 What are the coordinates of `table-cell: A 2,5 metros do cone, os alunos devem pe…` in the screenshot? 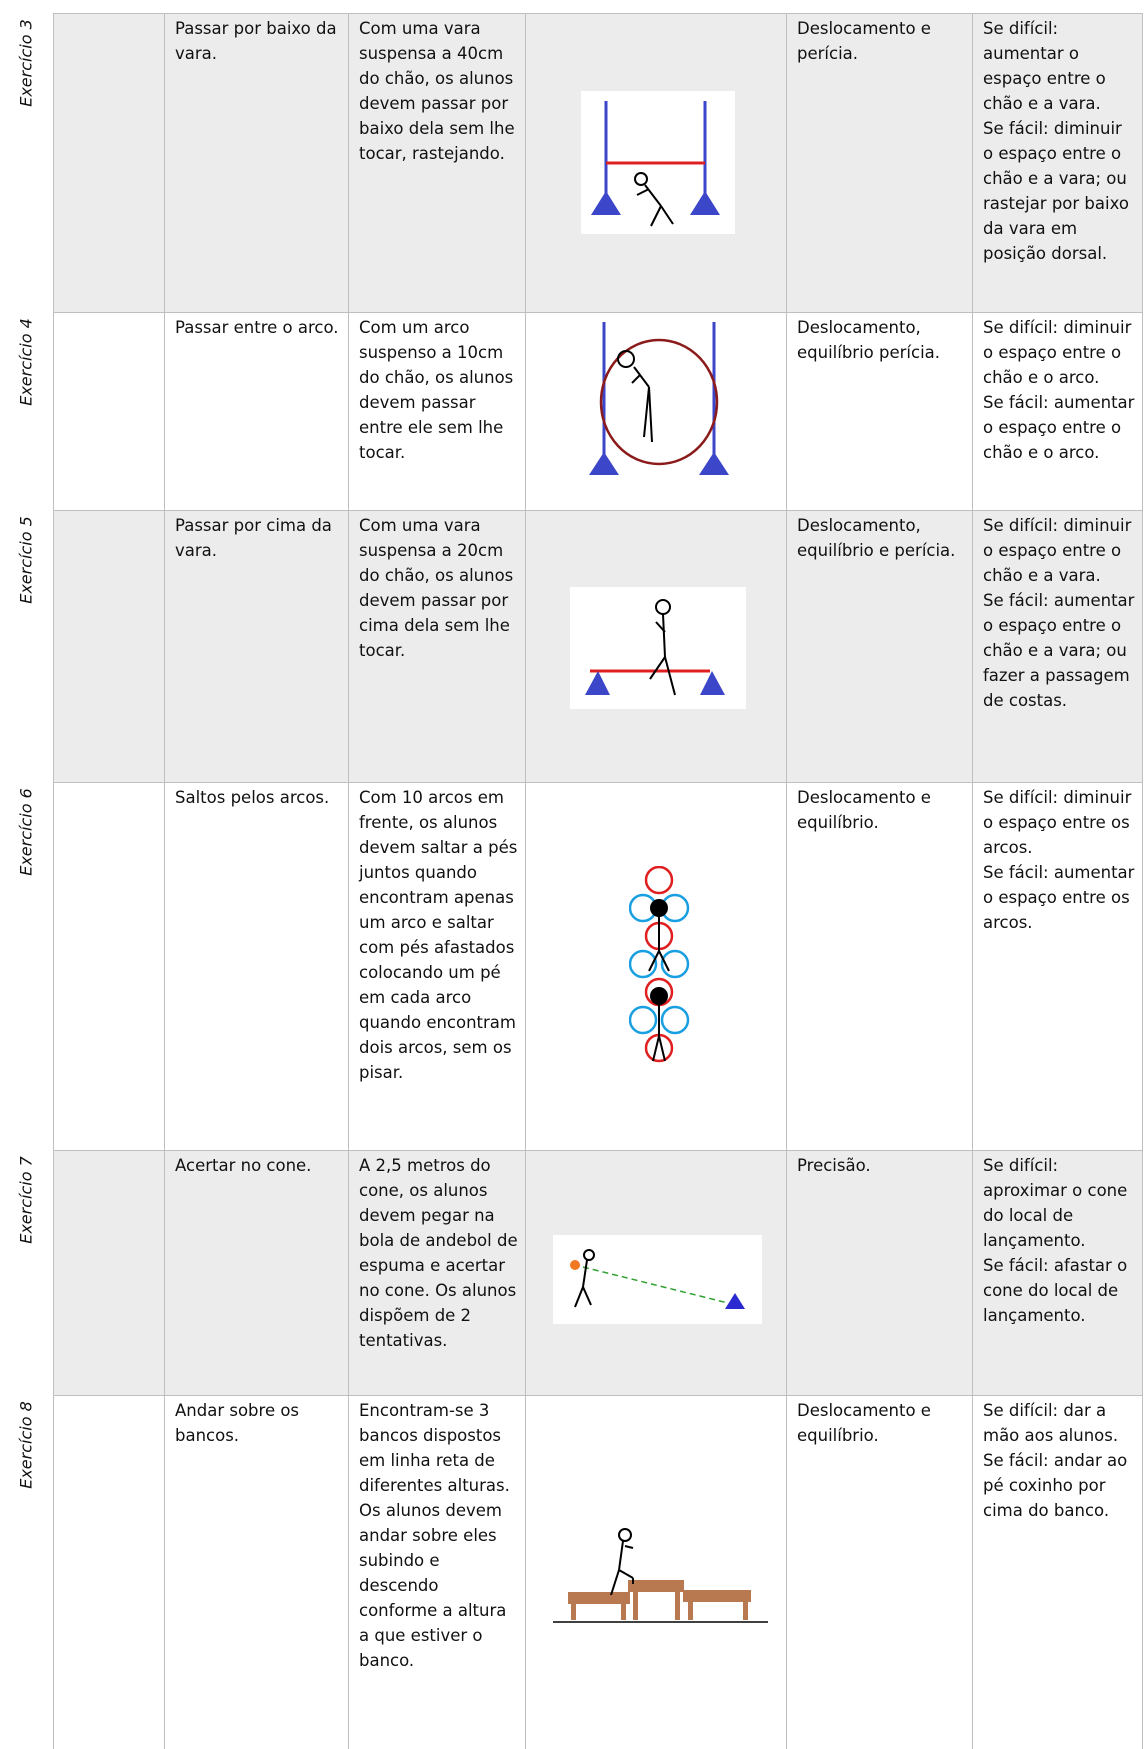 It's located at (436, 1272).